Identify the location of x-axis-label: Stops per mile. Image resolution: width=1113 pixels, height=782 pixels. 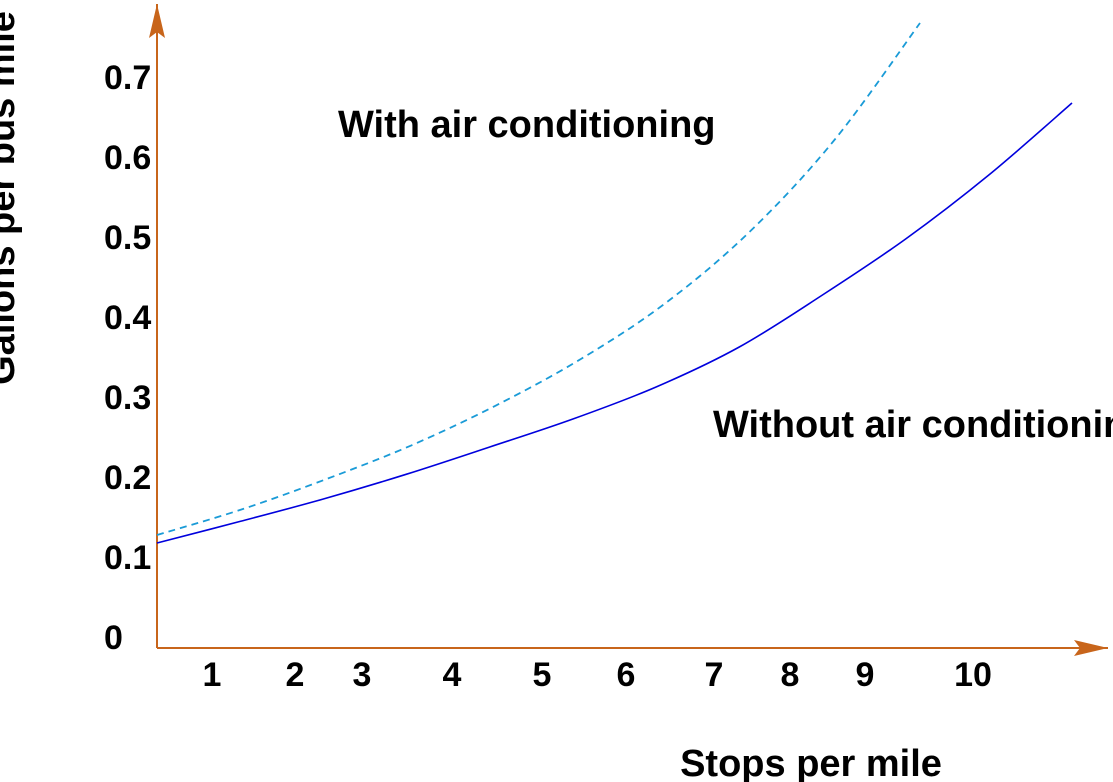
(811, 762).